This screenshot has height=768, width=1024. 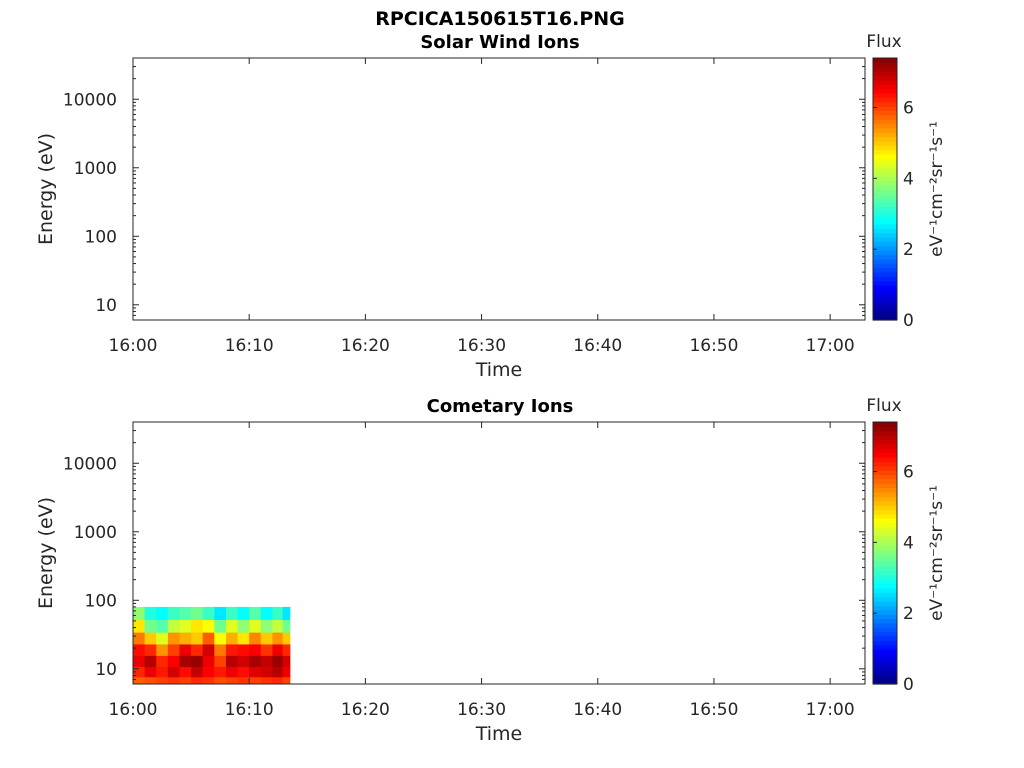 I want to click on colorbar-tick-label: 4, so click(x=908, y=179).